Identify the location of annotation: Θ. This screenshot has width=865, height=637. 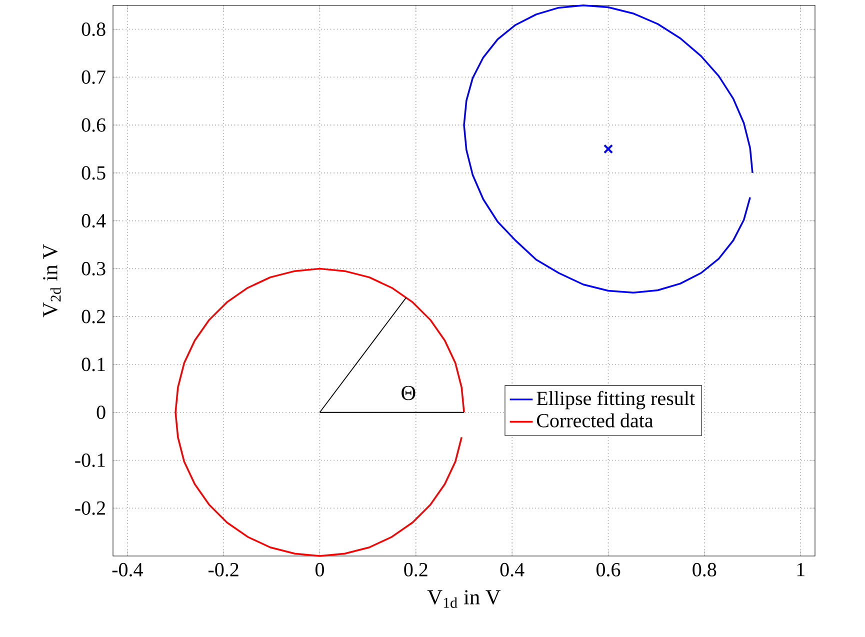
(409, 393).